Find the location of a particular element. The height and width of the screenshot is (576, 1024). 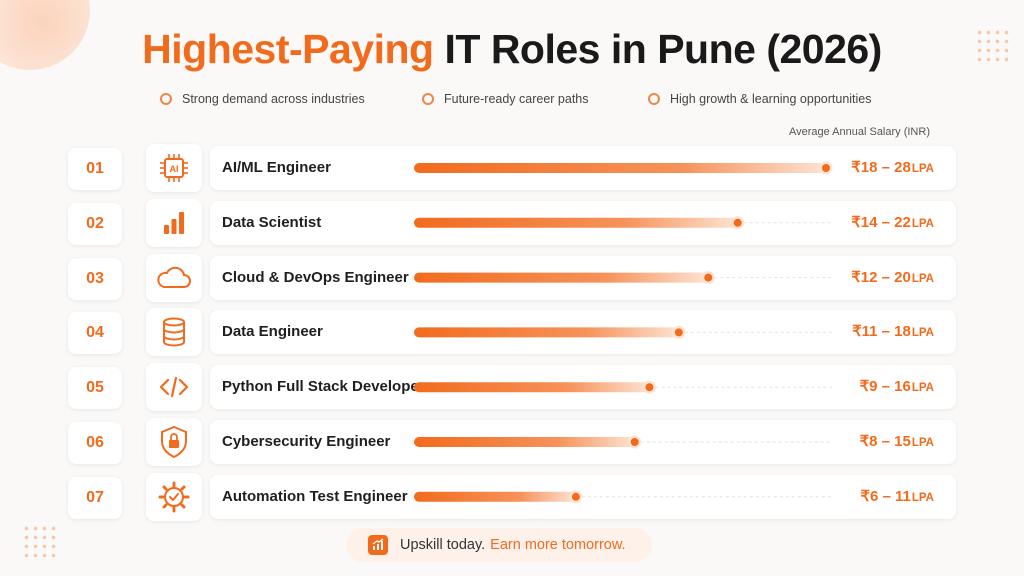

benefit-item: Strong demand across industries is located at coordinates (291, 99).